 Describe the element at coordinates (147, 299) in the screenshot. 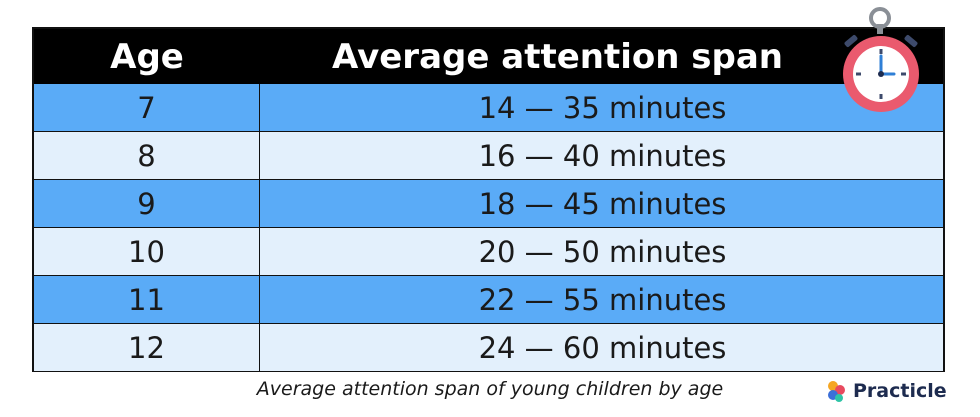

I see `age-cell: 11` at that location.